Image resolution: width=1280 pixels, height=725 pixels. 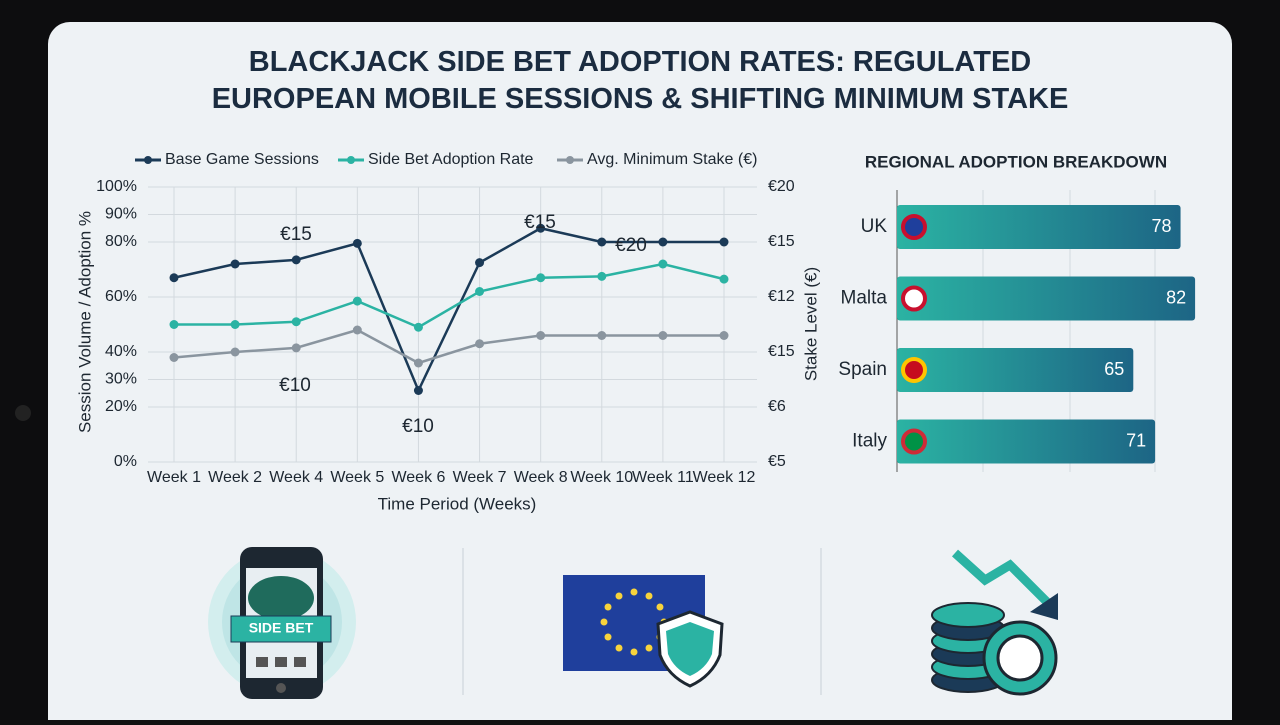 What do you see at coordinates (631, 245) in the screenshot?
I see `annotation: €20` at bounding box center [631, 245].